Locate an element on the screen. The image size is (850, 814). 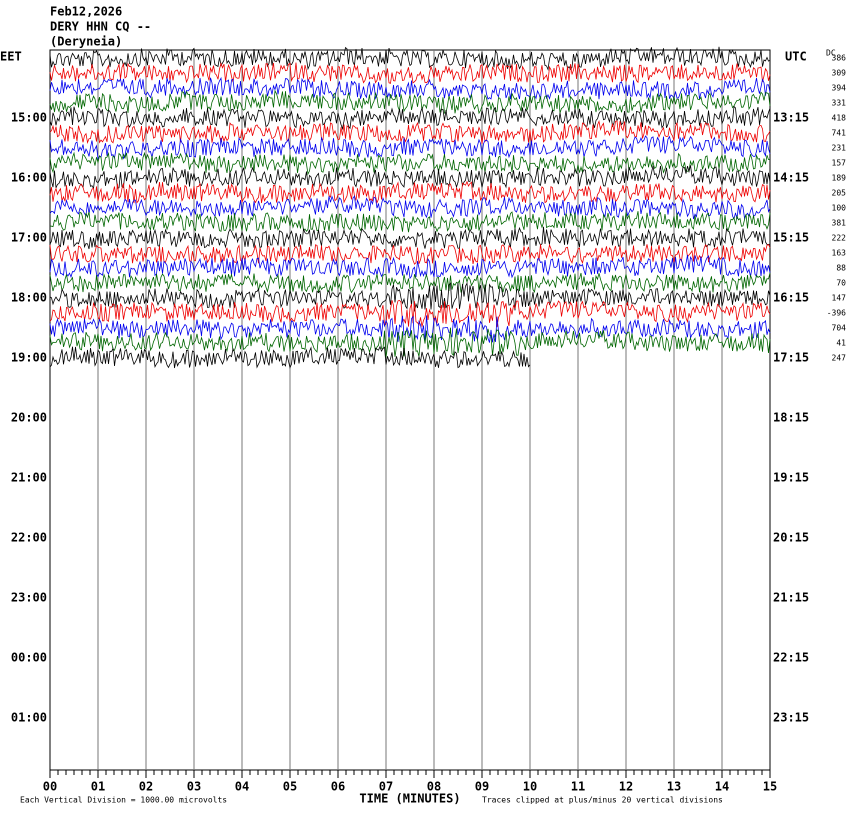
x-tick-label: 14 is located at coordinates (722, 787).